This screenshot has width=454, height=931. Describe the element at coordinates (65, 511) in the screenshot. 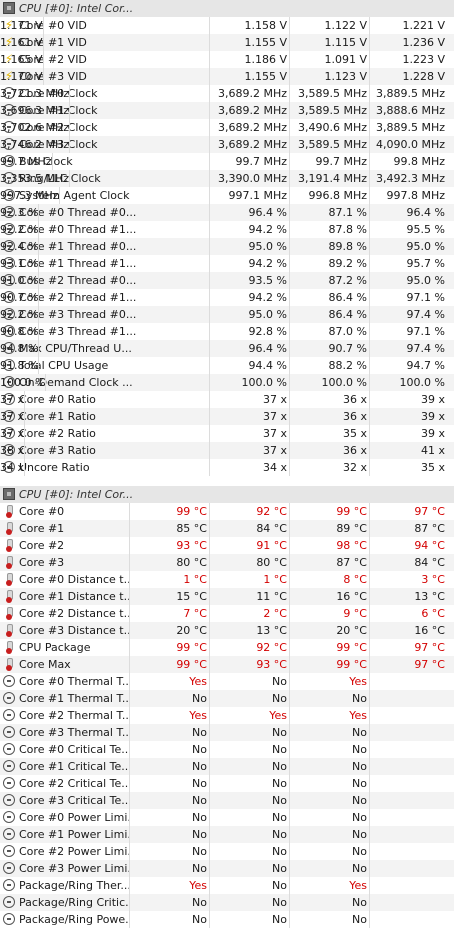

I see `sensor-label: Core #0` at that location.